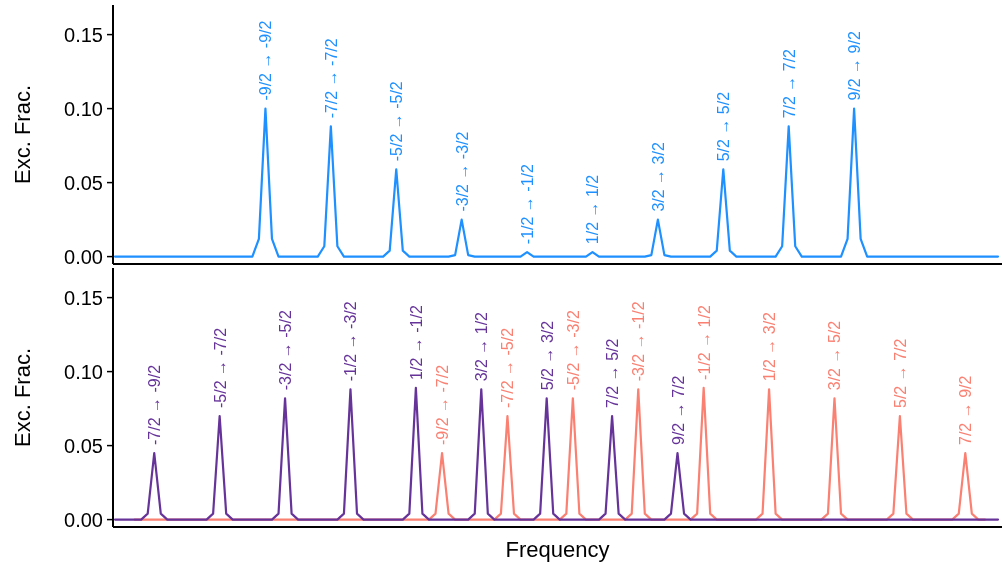  Describe the element at coordinates (416, 342) in the screenshot. I see `data-label: 1/2 → -1/2` at that location.